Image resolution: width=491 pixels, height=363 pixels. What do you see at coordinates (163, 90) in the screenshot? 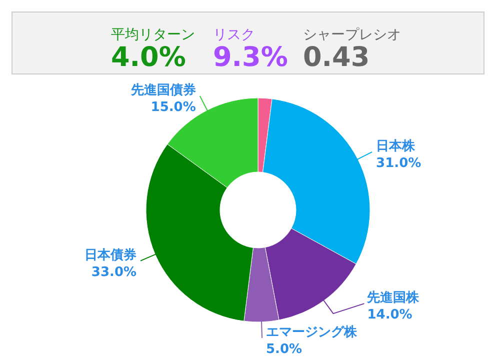
I see `slice-label: 先進国債券` at bounding box center [163, 90].